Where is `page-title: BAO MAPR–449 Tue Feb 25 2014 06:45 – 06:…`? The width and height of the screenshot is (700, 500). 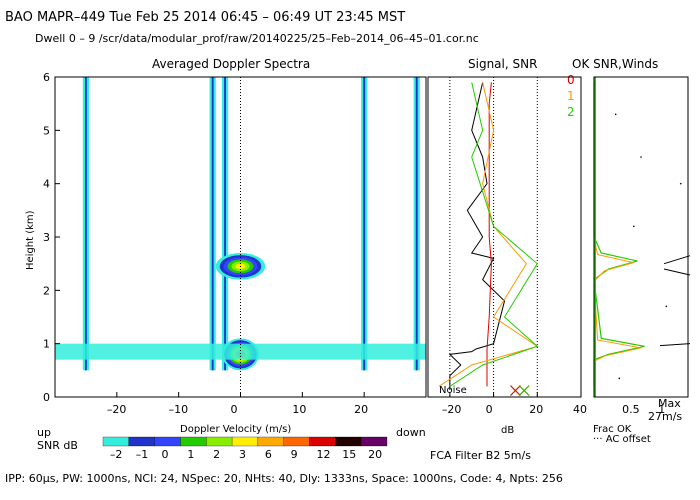
page-title: BAO MAPR–449 Tue Feb 25 2014 06:45 – 06:… is located at coordinates (205, 17).